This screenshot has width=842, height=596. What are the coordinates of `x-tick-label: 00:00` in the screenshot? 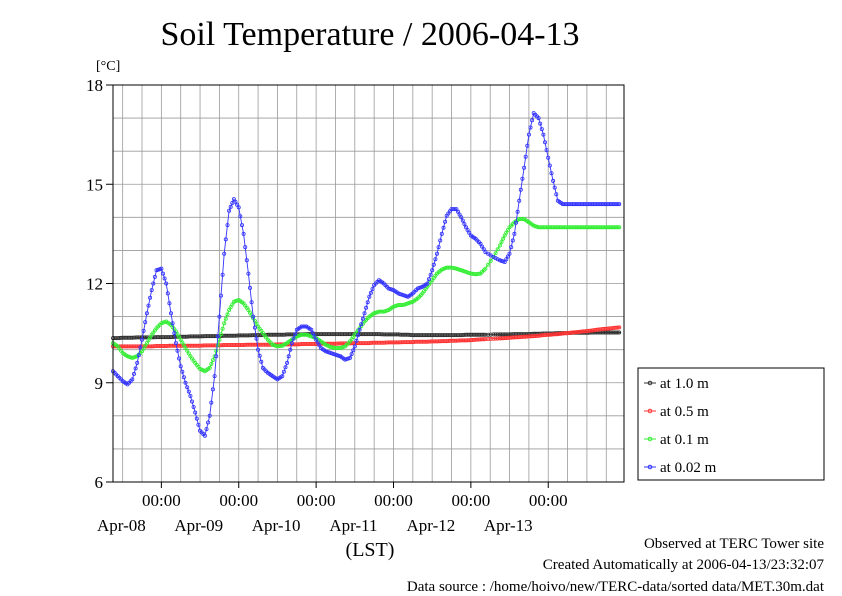 It's located at (470, 500).